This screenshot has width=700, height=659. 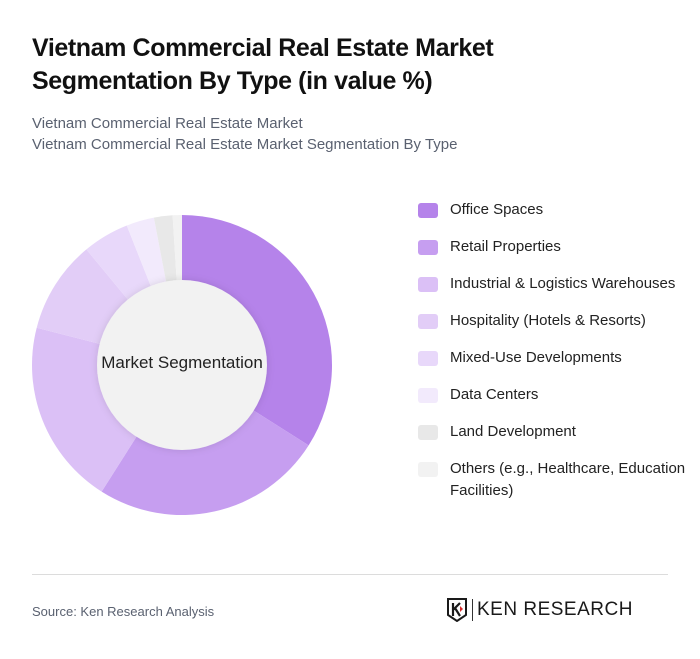 What do you see at coordinates (505, 246) in the screenshot?
I see `legend-label: Retail Properties` at bounding box center [505, 246].